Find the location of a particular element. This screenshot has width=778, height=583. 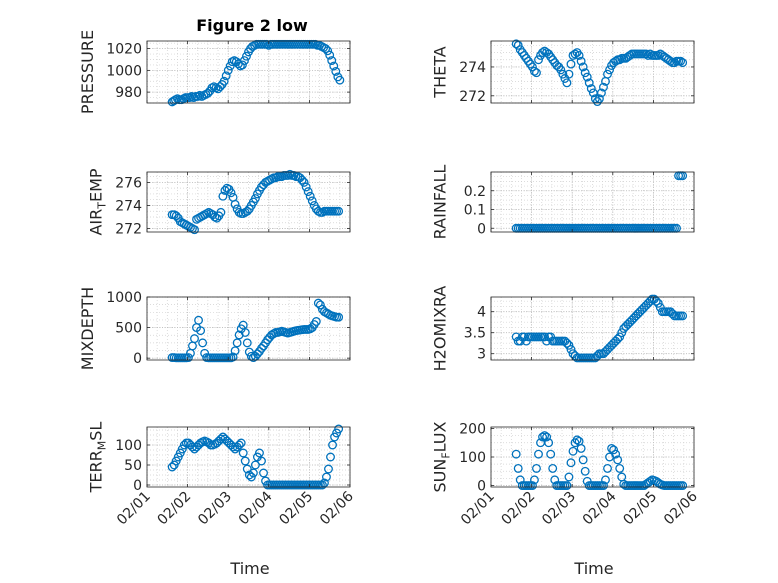

subplot-terr: 0 50 100 TERRMSL is located at coordinates (219, 458).